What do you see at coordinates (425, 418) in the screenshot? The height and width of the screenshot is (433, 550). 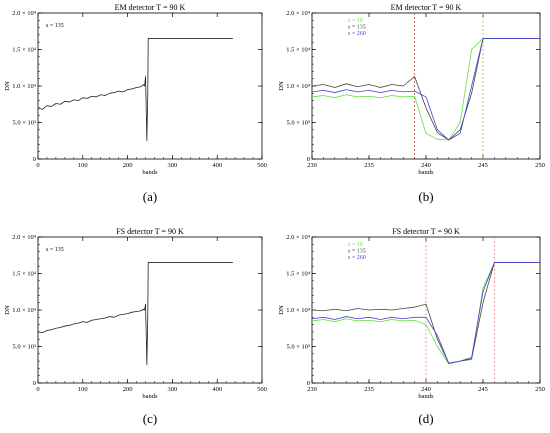 I see `panel-caption: (d)` at bounding box center [425, 418].